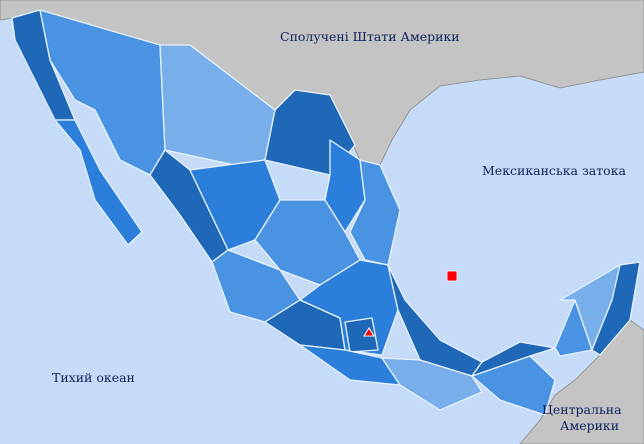 The height and width of the screenshot is (444, 644). Describe the element at coordinates (93, 377) in the screenshot. I see `label-pacific-ocean: Тихий океан` at that location.